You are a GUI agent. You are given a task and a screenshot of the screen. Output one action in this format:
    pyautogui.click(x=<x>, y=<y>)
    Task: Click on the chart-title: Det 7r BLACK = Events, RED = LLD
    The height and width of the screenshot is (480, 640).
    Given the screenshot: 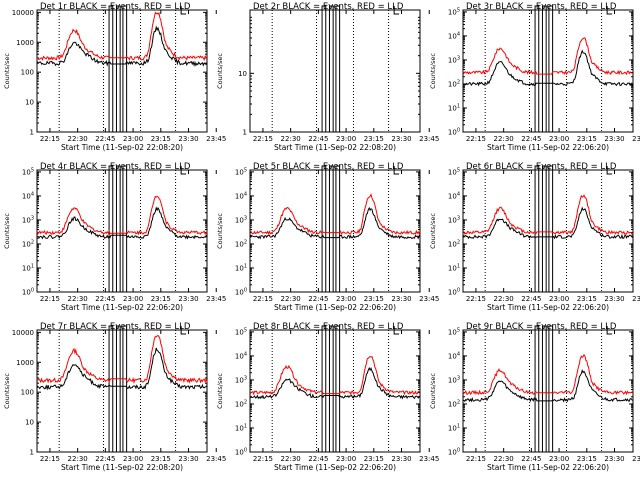 What is the action you would take?
    pyautogui.click(x=115, y=327)
    